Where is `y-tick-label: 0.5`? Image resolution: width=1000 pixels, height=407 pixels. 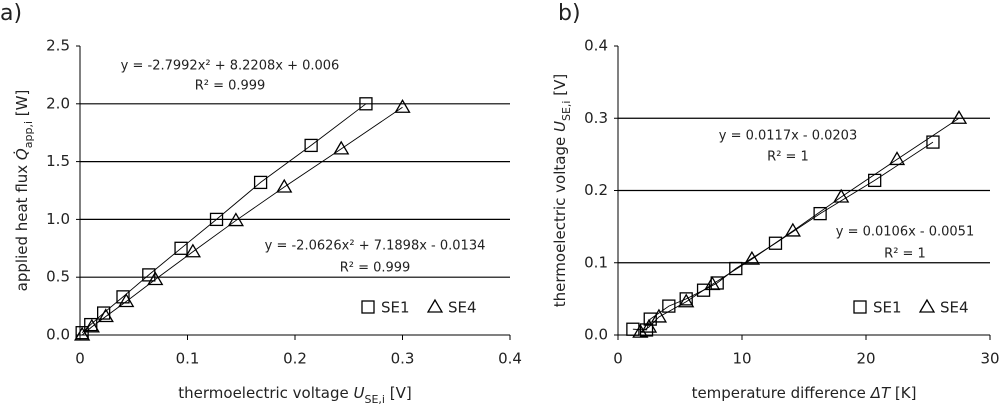 y-tick-label: 0.5 is located at coordinates (58, 277).